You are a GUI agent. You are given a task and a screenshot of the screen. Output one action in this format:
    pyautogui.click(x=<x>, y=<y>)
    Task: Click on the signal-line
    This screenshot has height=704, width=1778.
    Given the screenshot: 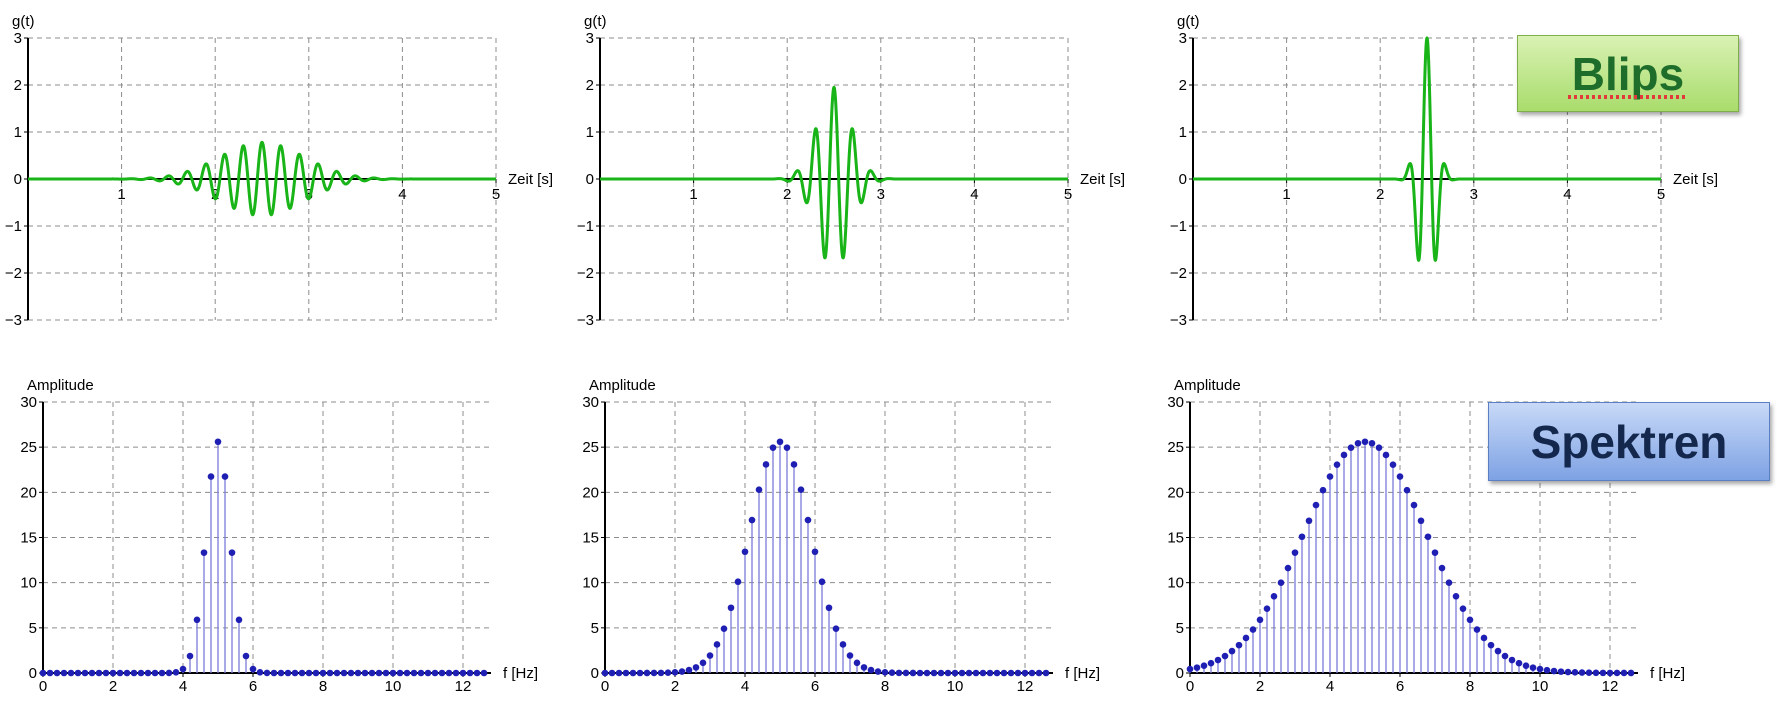 What is the action you would take?
    pyautogui.click(x=834, y=172)
    